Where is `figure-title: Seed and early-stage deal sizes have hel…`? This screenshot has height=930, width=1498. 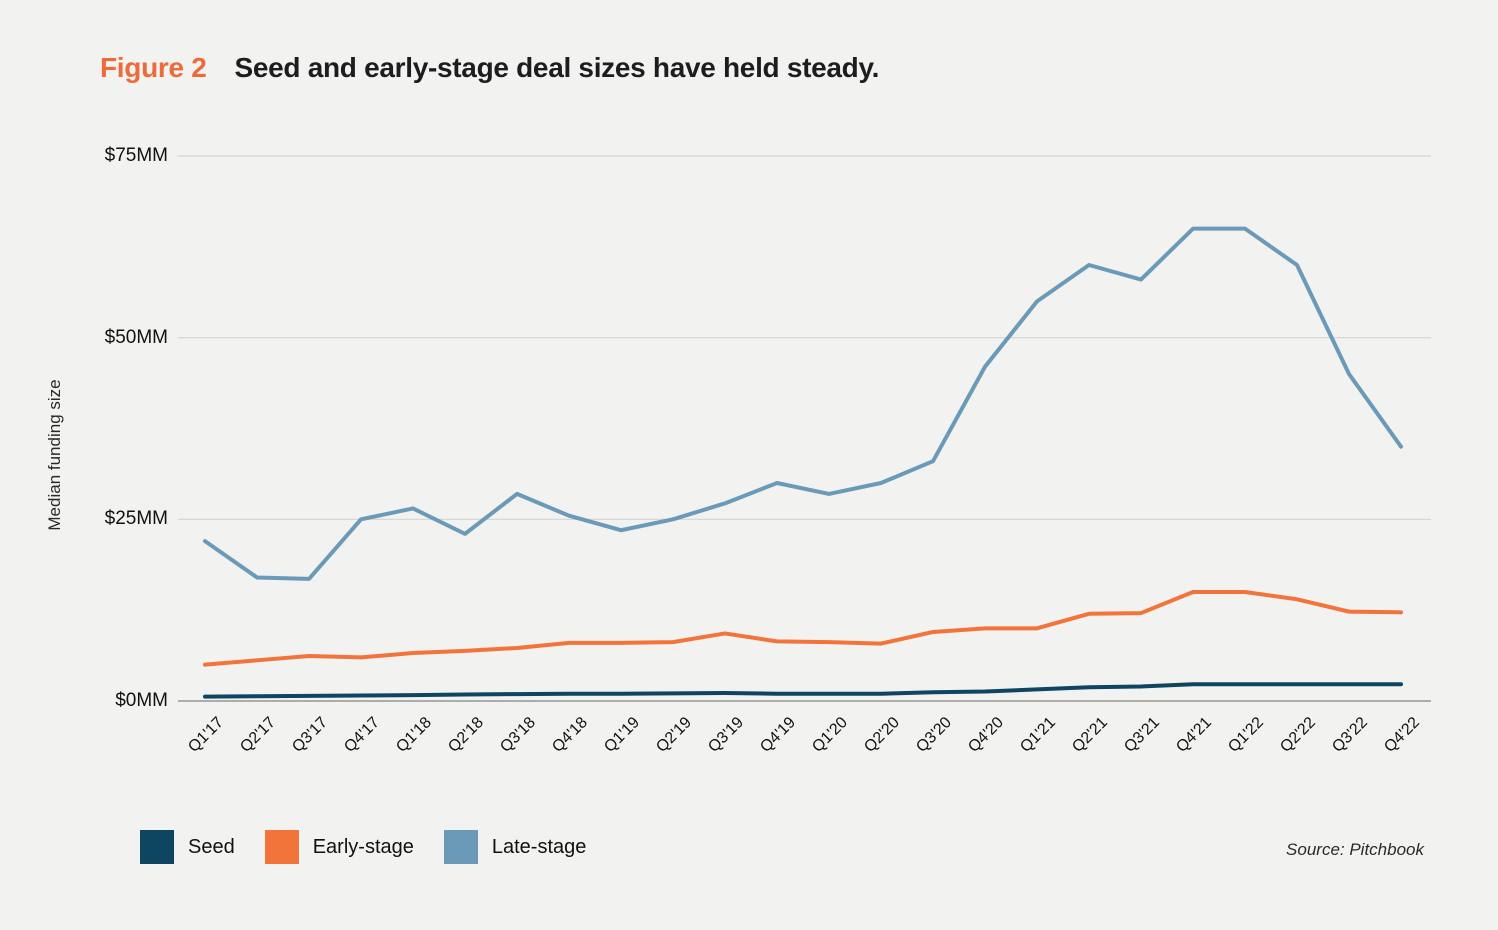 figure-title: Seed and early-stage deal sizes have hel… is located at coordinates (557, 67).